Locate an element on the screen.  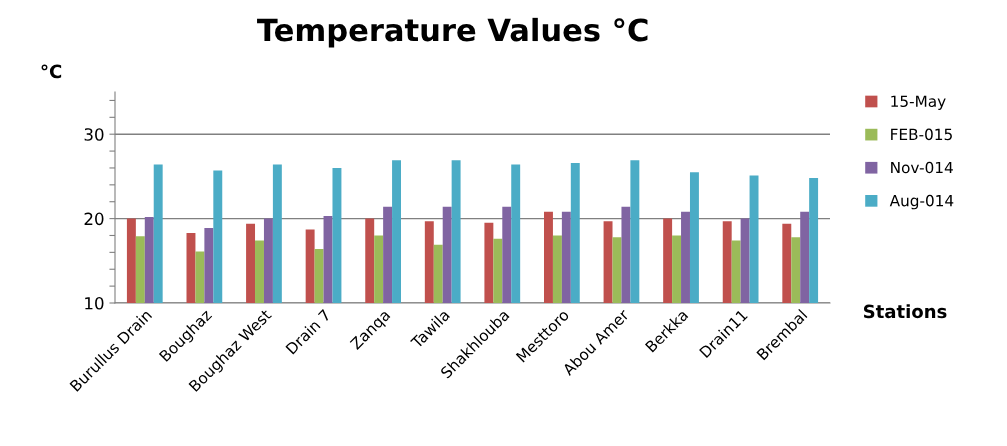
y-axis-title: °C is located at coordinates (51, 71).